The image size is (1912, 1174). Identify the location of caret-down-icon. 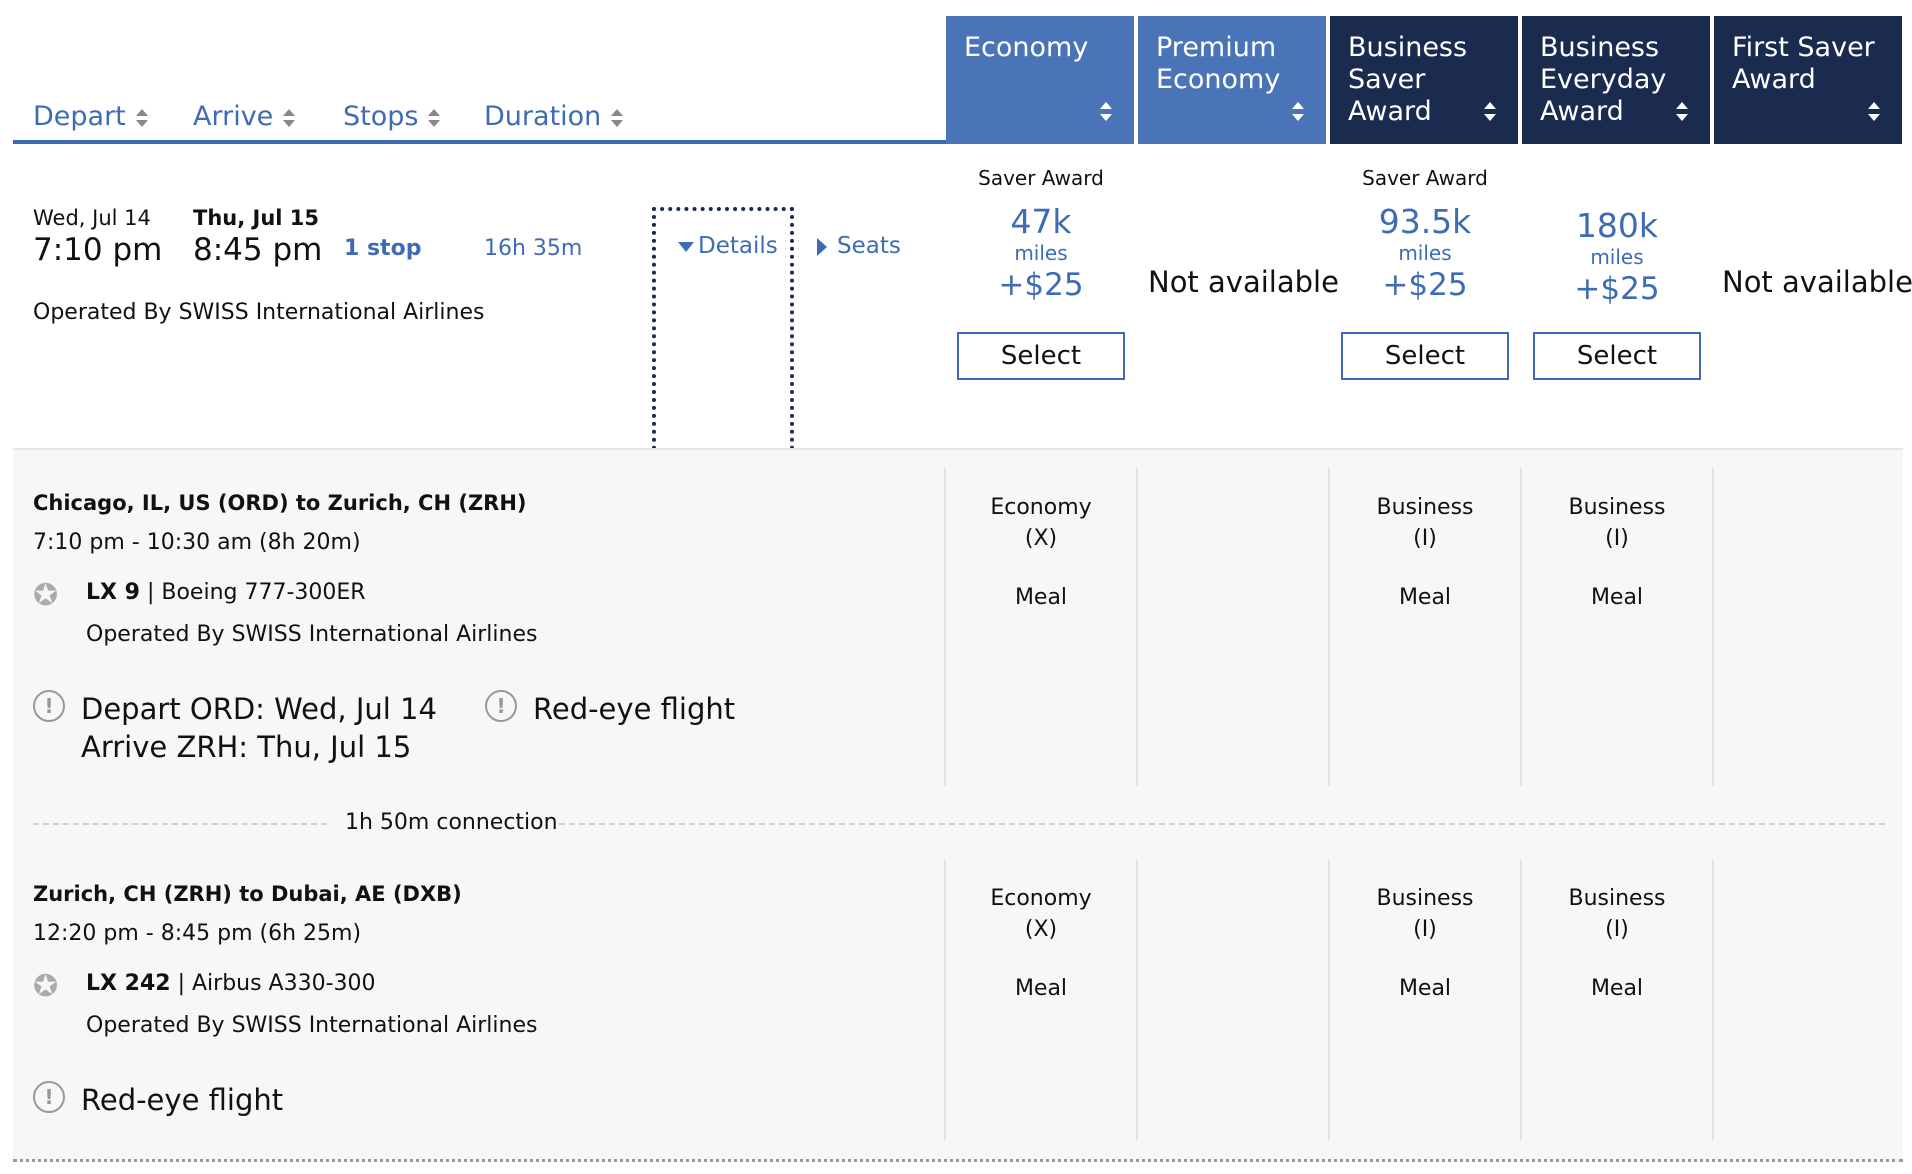
(686, 246).